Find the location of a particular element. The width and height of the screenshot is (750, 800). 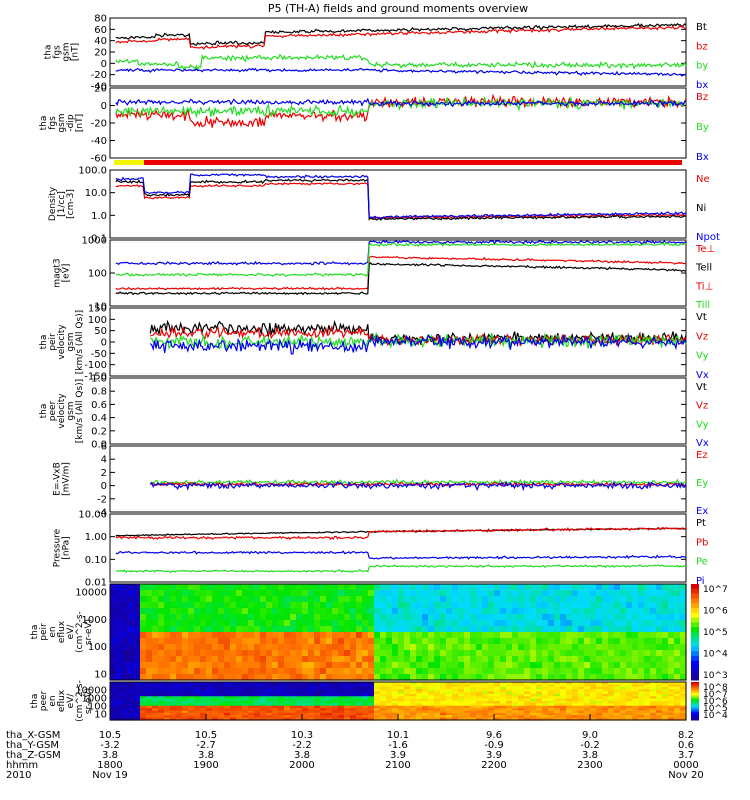

xtick-d: Nov 19 is located at coordinates (109, 775).